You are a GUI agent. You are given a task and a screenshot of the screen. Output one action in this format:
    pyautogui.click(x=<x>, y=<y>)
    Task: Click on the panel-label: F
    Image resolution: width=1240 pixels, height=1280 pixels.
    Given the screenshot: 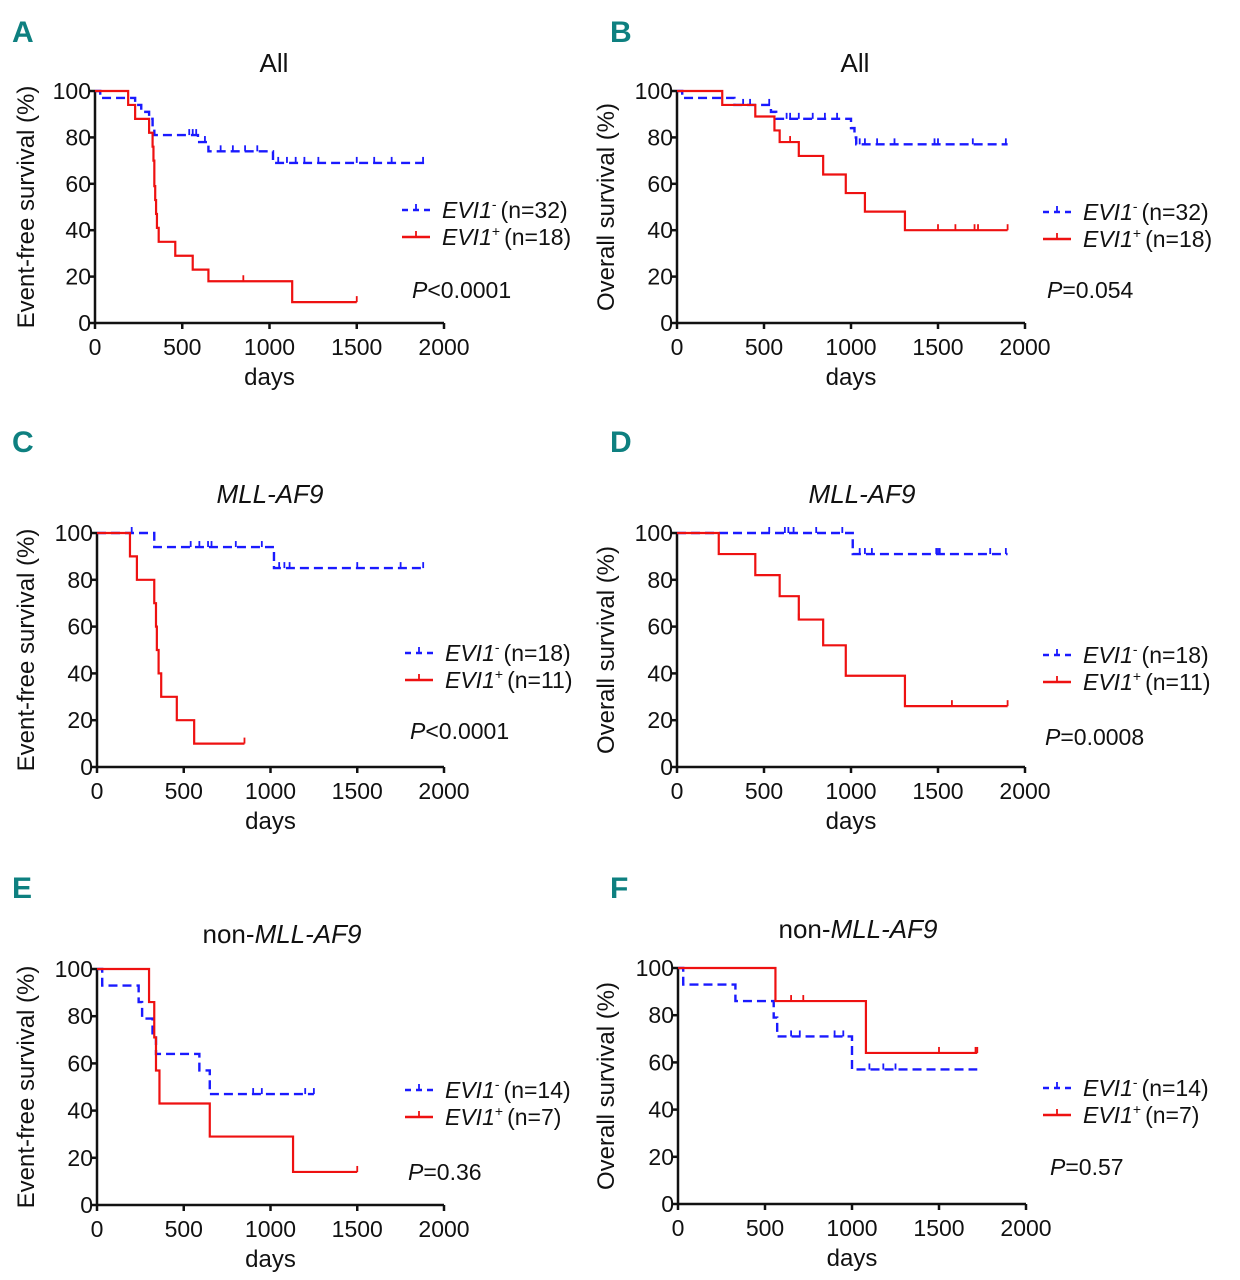 What is the action you would take?
    pyautogui.click(x=619, y=888)
    